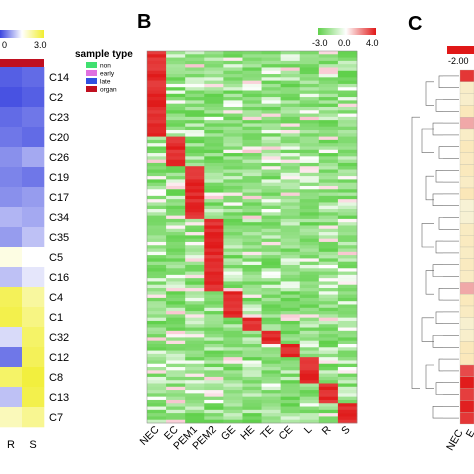  I want to click on legend-swatch, so click(91, 81).